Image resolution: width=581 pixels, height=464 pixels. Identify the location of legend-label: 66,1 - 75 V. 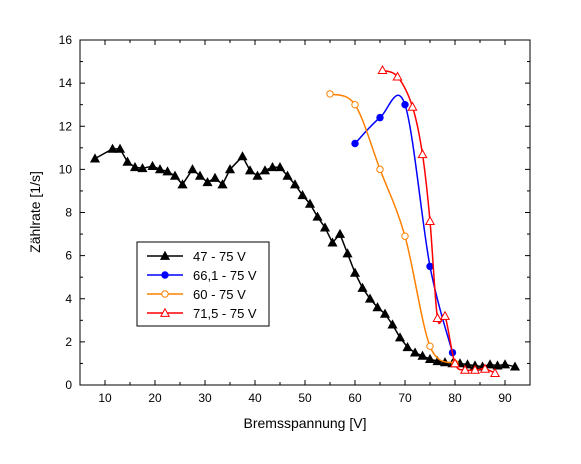
(225, 275).